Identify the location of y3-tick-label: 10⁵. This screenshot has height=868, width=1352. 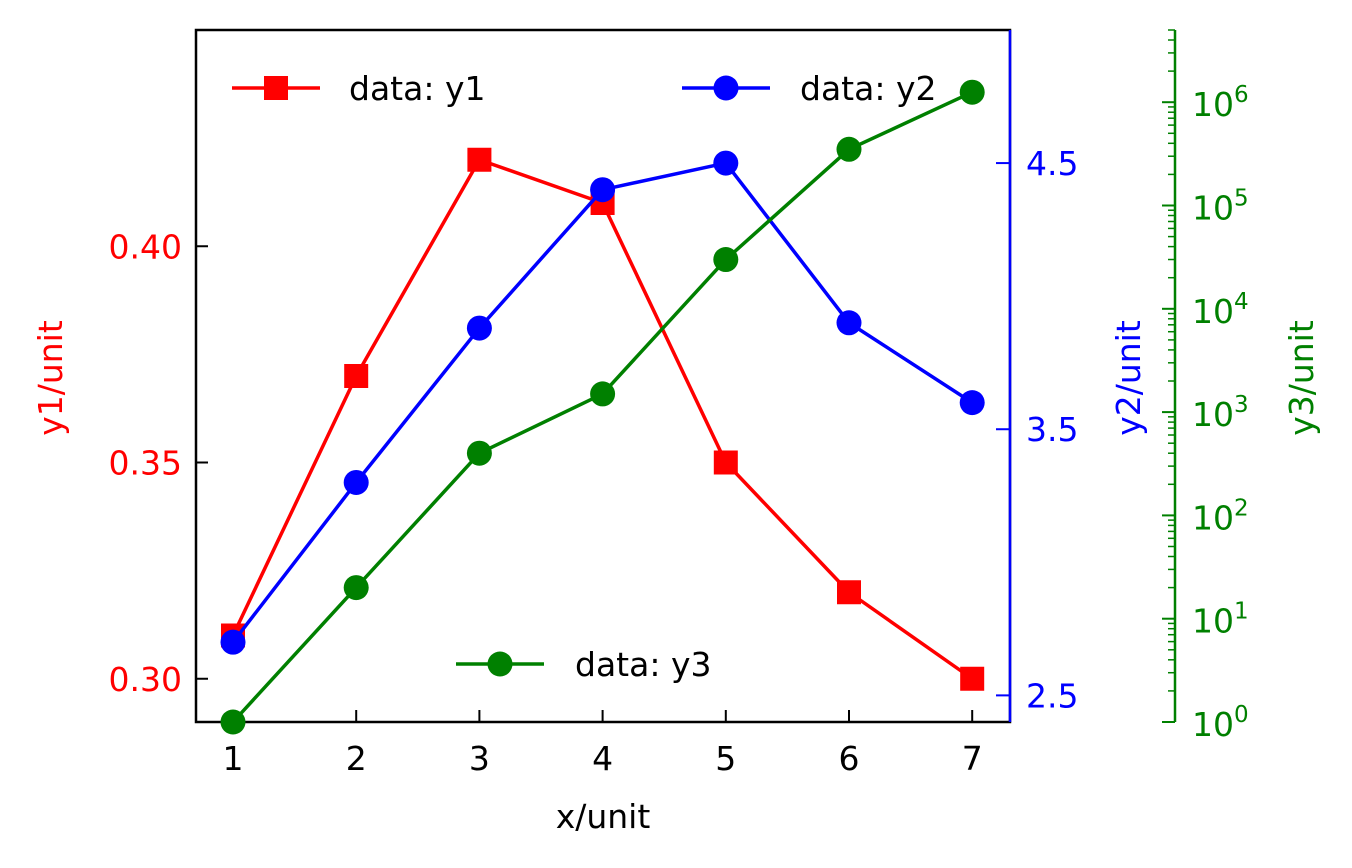
(1220, 207).